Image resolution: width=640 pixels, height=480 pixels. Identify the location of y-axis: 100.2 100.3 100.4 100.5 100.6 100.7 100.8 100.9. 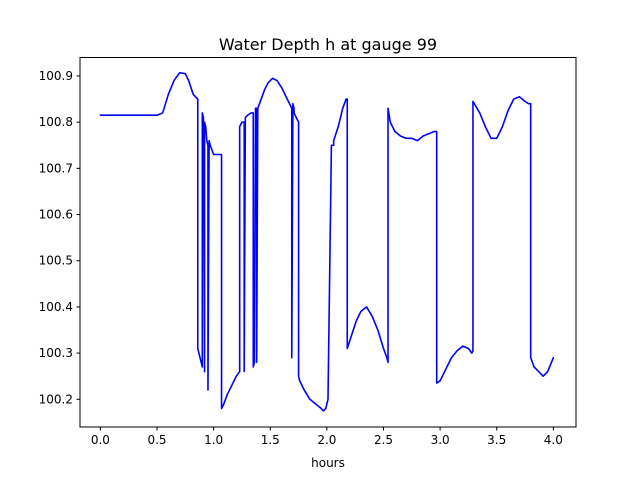
(59, 237).